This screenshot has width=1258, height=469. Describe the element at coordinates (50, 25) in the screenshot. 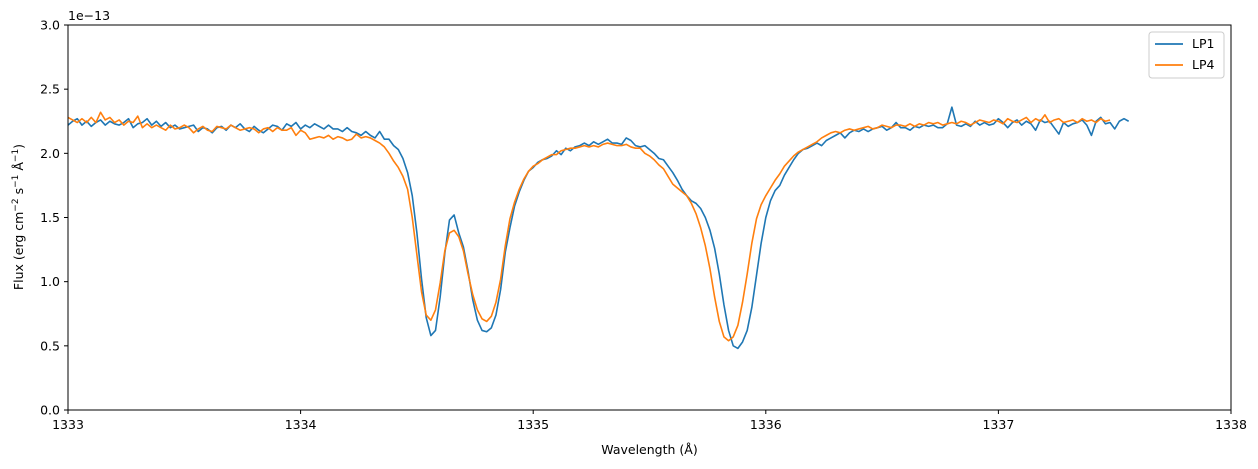

I see `y-tick-label: 3.0` at that location.